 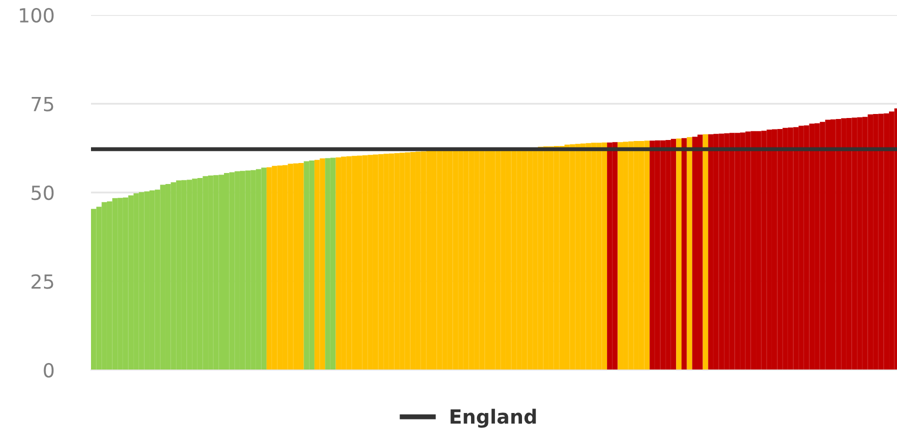 What do you see at coordinates (43, 192) in the screenshot?
I see `y-tick-label: 50` at bounding box center [43, 192].